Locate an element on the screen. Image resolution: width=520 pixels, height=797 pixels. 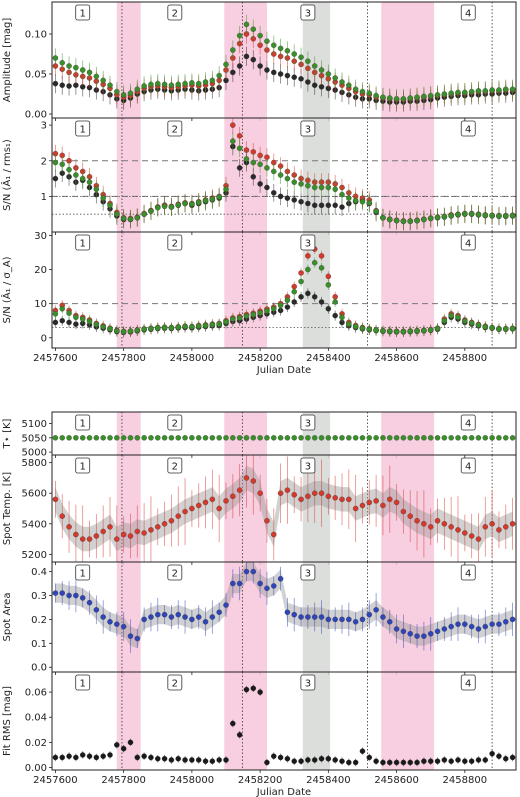
y-tick-label: 2 is located at coordinates (44, 161).